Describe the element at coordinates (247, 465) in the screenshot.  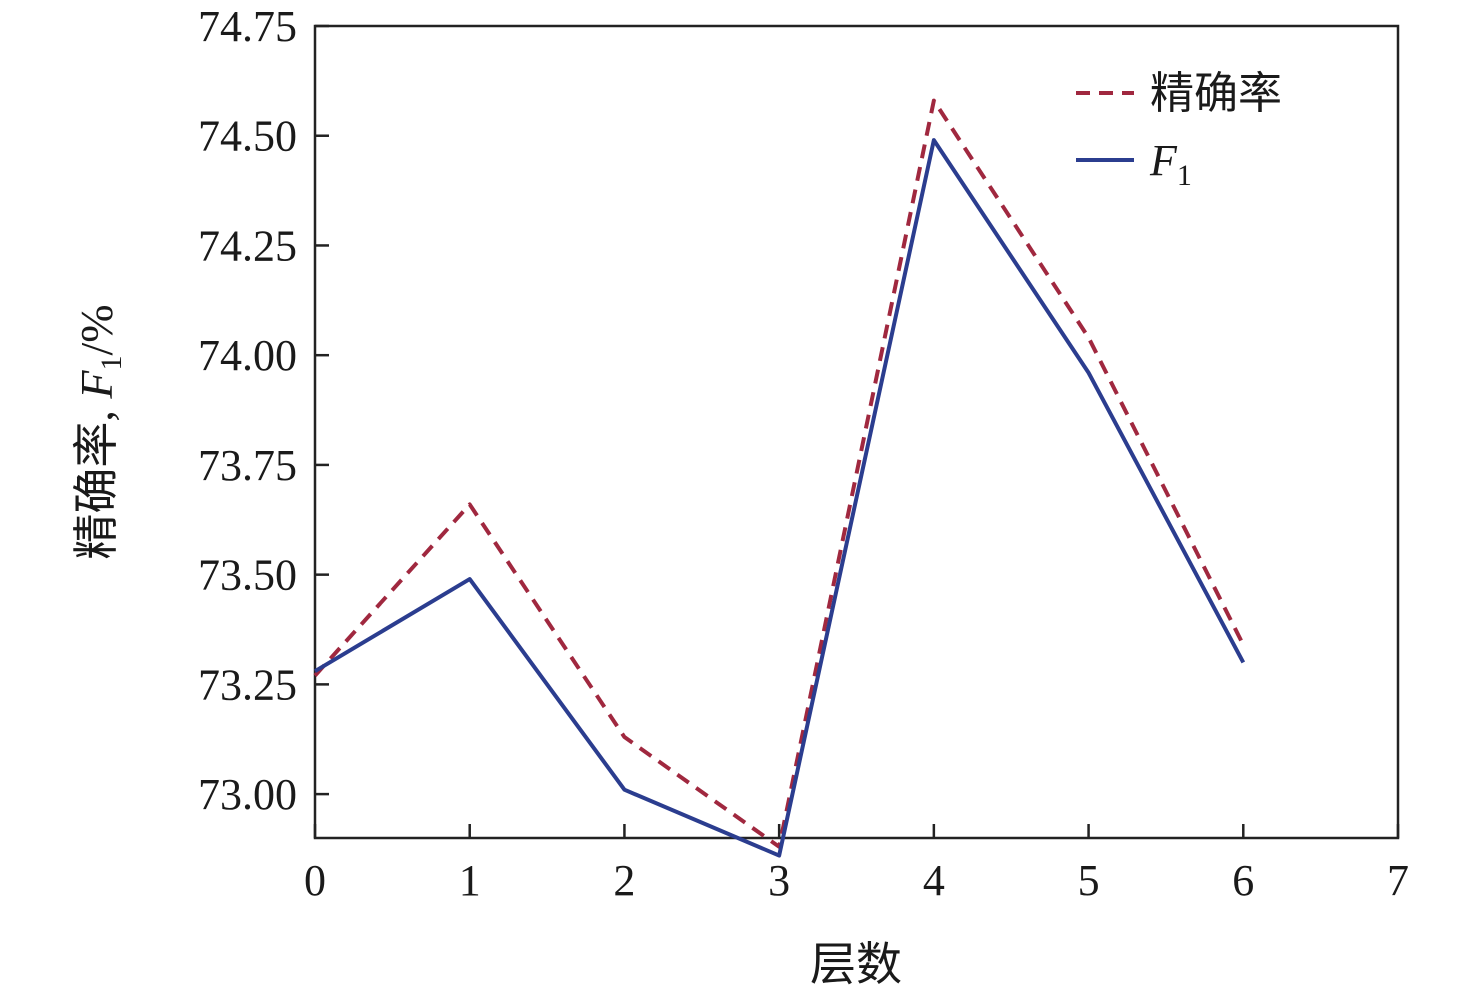
I see `y-tick-label: 73.75` at that location.